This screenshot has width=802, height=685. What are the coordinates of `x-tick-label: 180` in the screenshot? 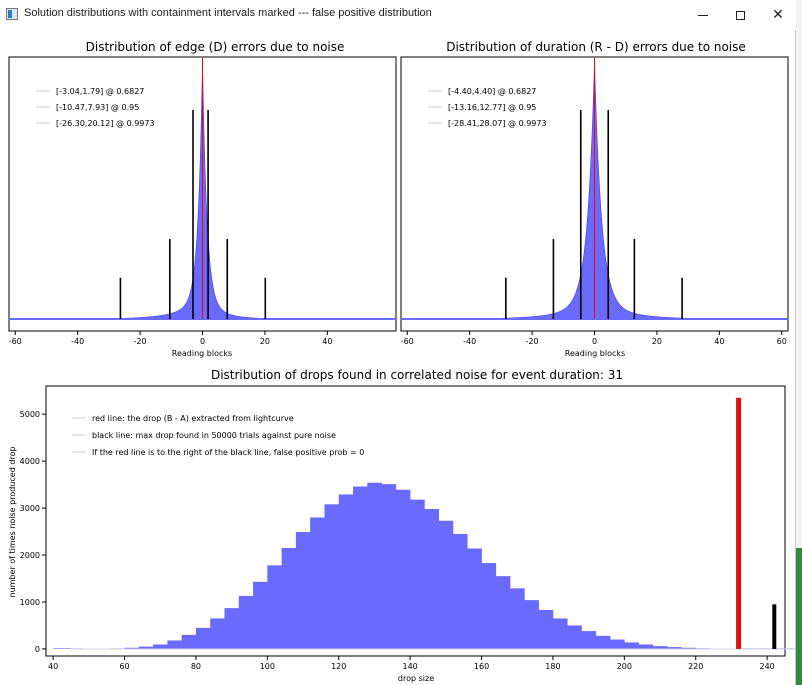 It's located at (552, 666).